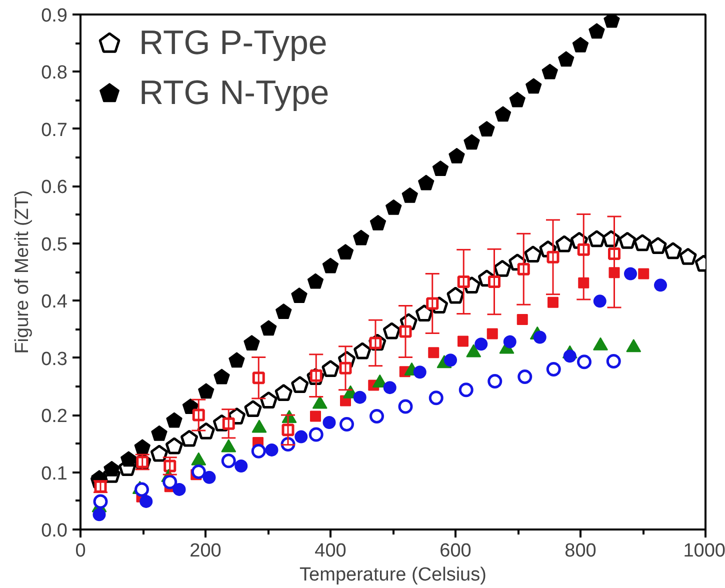  Describe the element at coordinates (80, 551) in the screenshot. I see `x-tick-label: 0` at that location.